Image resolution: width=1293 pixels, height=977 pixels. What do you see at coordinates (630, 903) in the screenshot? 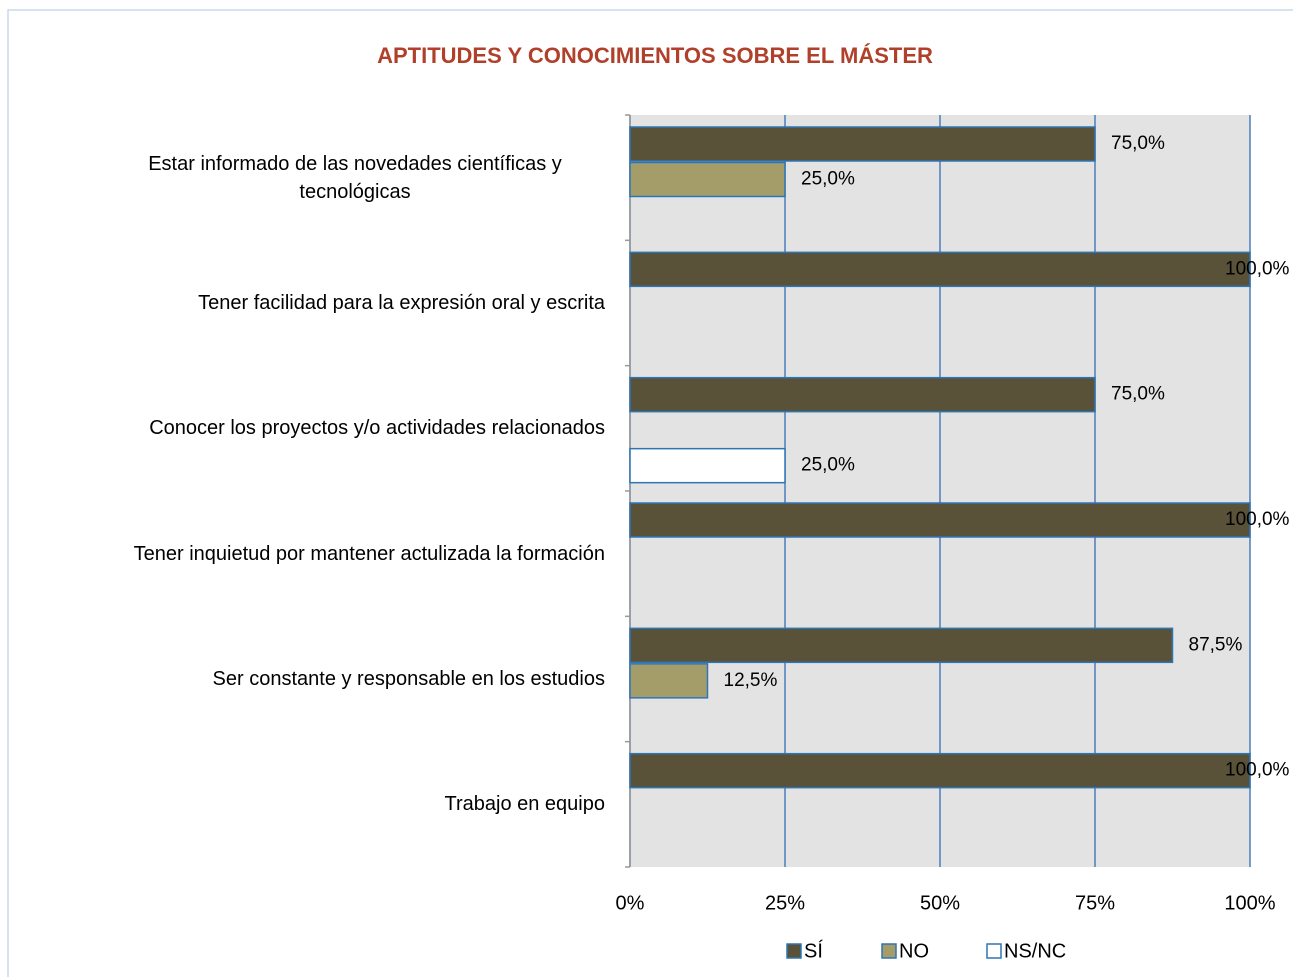
I see `x-tick-label: 0%` at bounding box center [630, 903].